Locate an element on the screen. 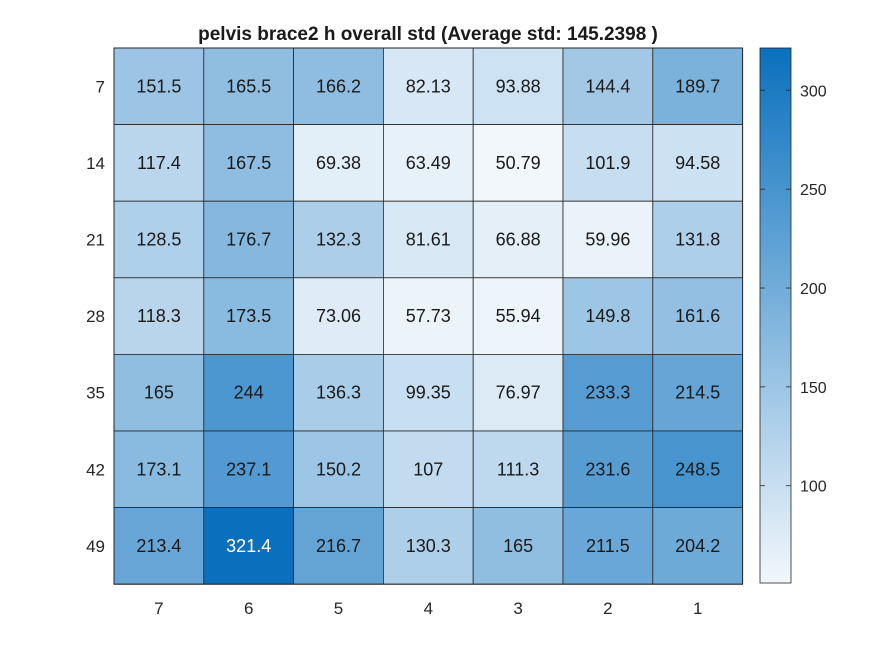 The height and width of the screenshot is (656, 875). cell-value-label: 173.5 is located at coordinates (248, 316).